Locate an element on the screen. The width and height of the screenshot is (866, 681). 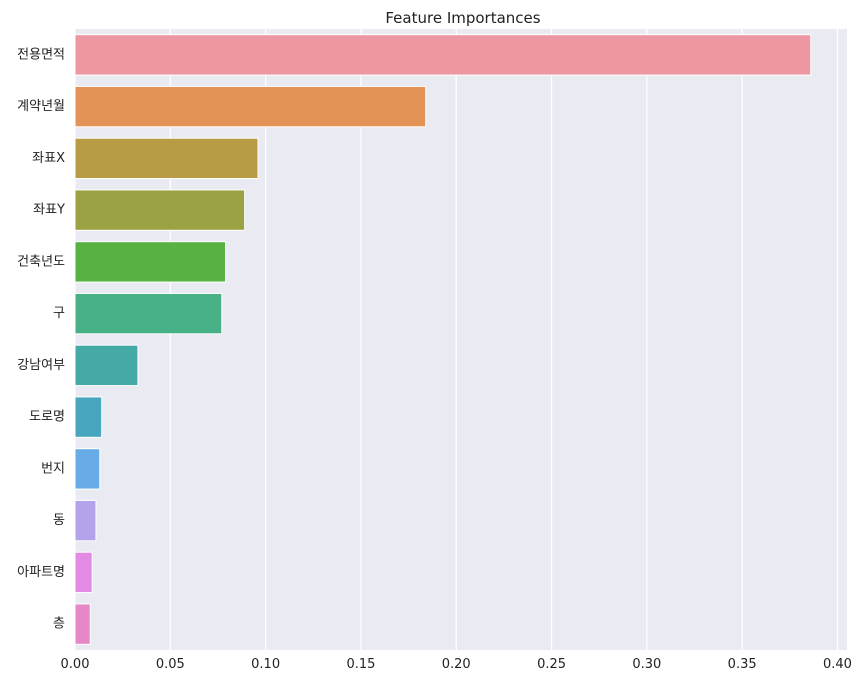
y-category-label: 강남여부 is located at coordinates (41, 365).